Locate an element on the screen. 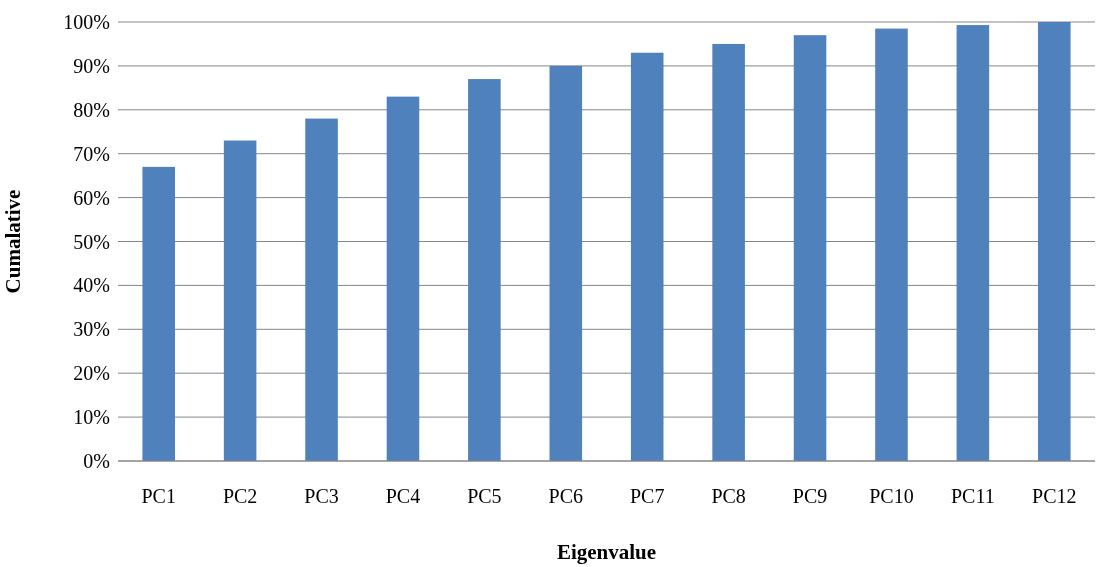 This screenshot has width=1105, height=567. y-tick-label: 0% is located at coordinates (96, 461).